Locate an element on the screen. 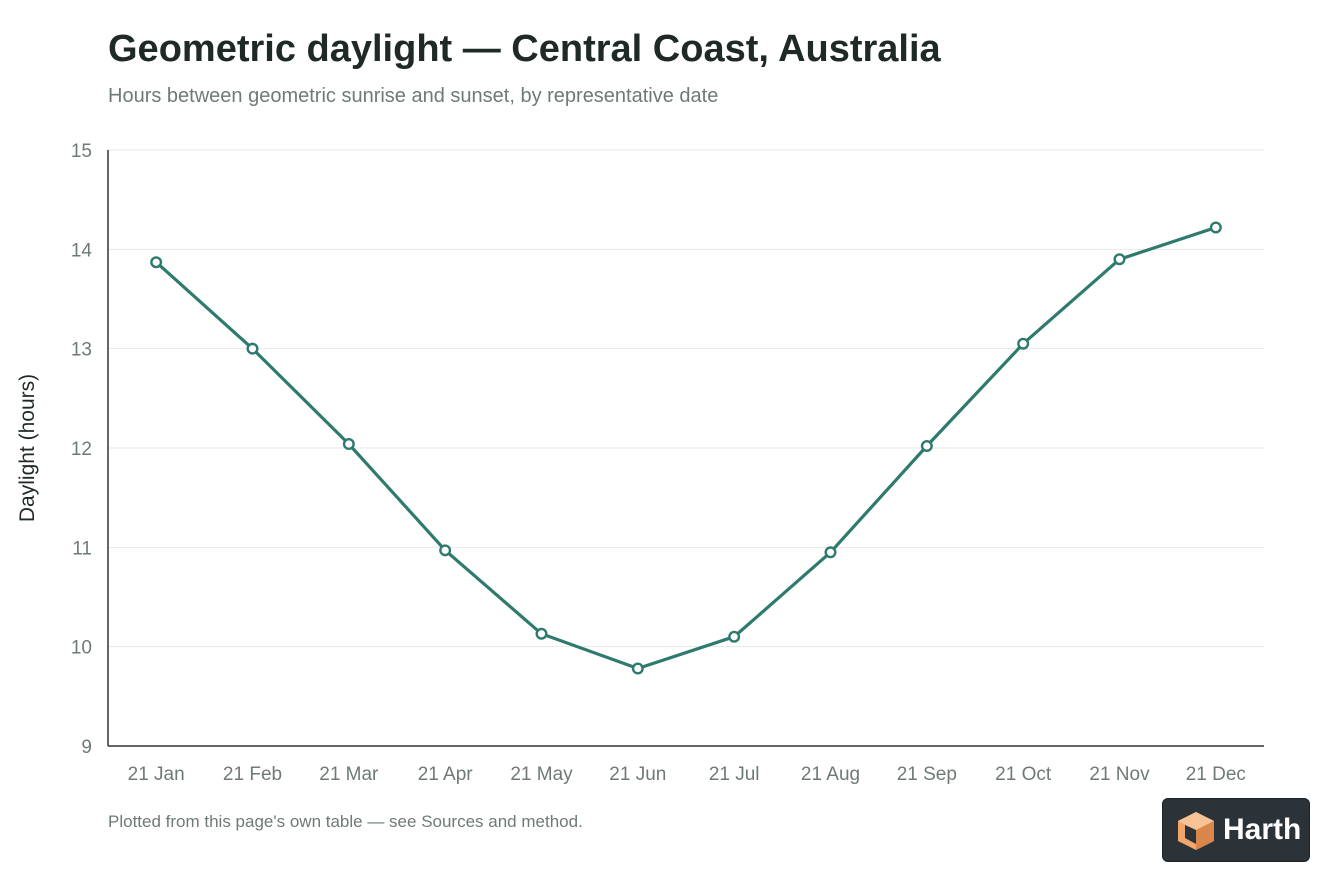 The height and width of the screenshot is (896, 1344). y-tick-label: 12 is located at coordinates (81, 449).